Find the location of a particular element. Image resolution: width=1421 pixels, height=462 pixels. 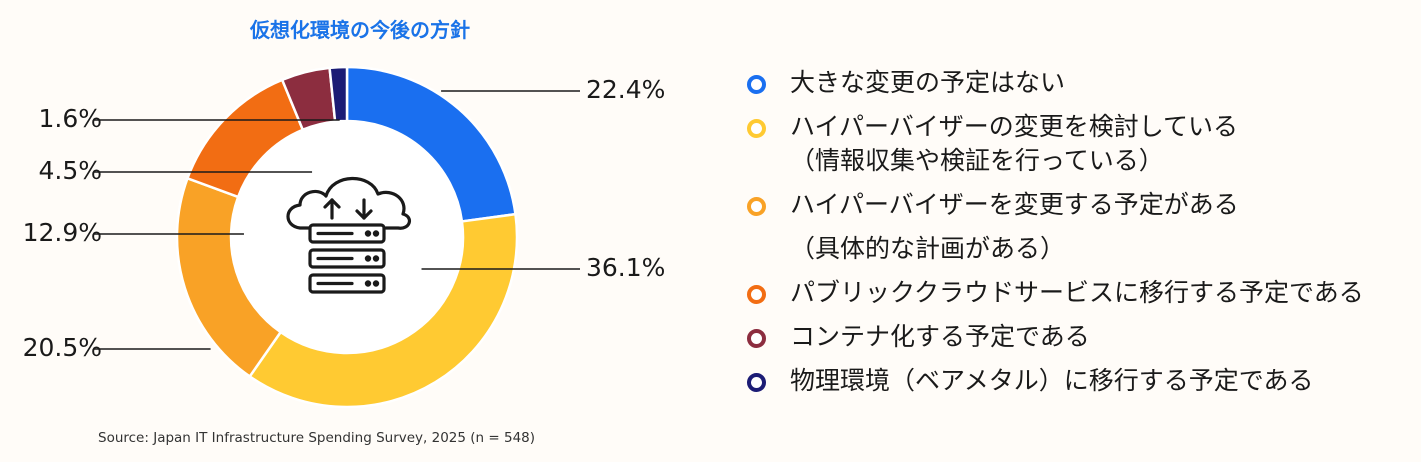

data-label: 36.1% is located at coordinates (625, 267).